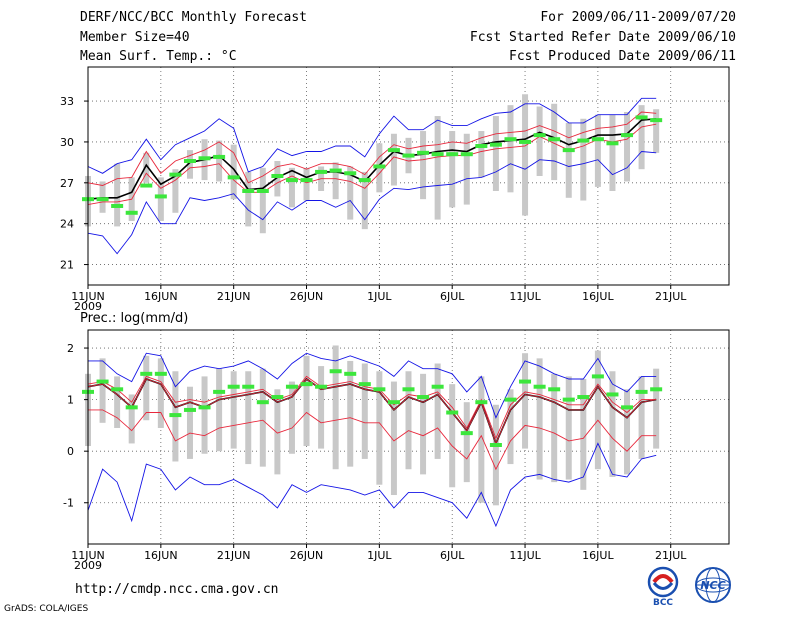  I want to click on x-tick-label: 21JUL, so click(671, 555).